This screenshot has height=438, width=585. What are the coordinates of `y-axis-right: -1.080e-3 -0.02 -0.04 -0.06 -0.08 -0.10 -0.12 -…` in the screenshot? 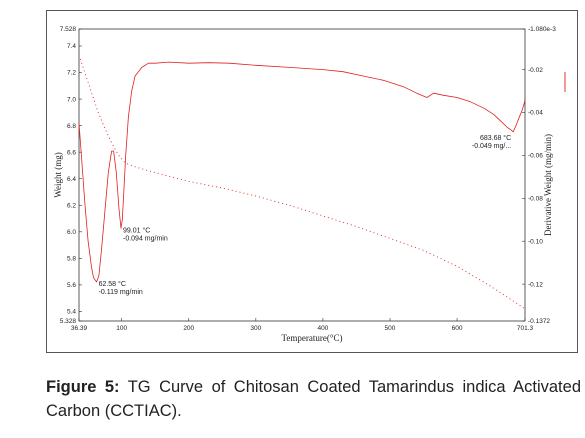 It's located at (539, 175).